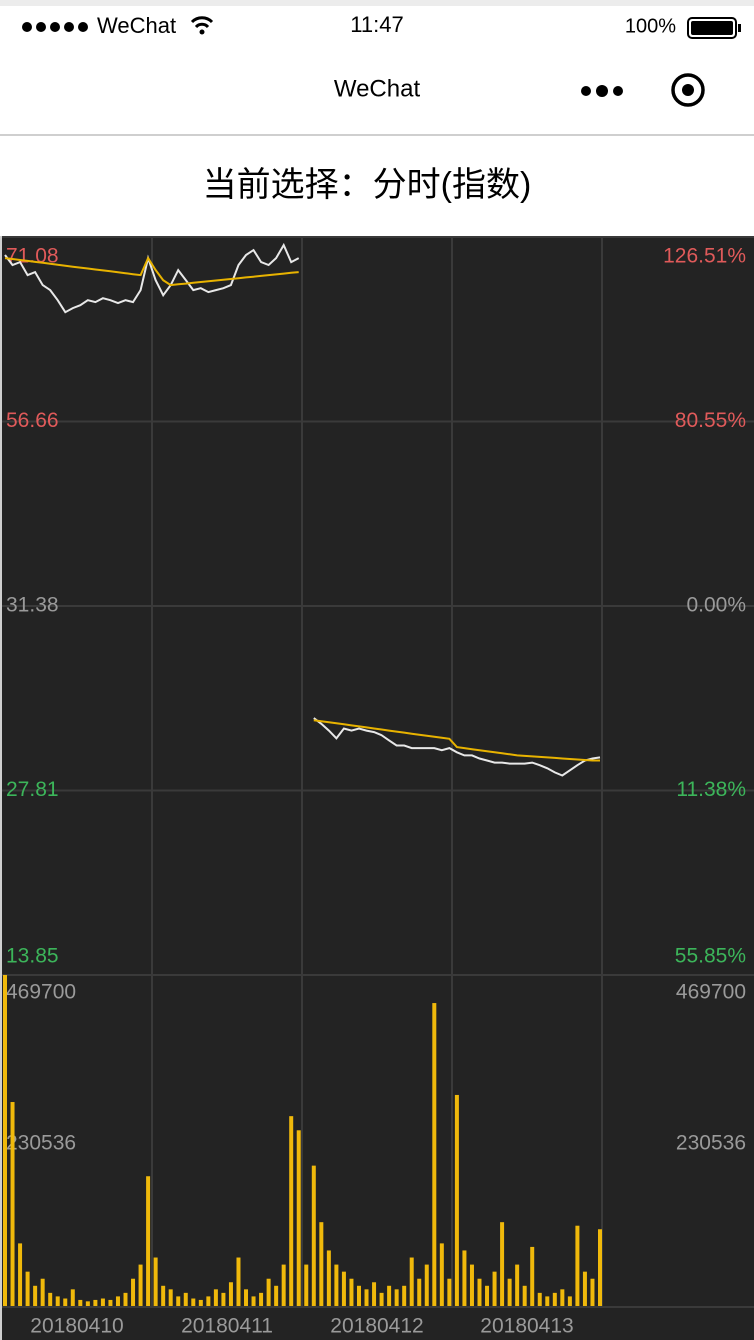 This screenshot has width=754, height=1340. What do you see at coordinates (376, 1326) in the screenshot?
I see `x-tick-label: 20180412` at bounding box center [376, 1326].